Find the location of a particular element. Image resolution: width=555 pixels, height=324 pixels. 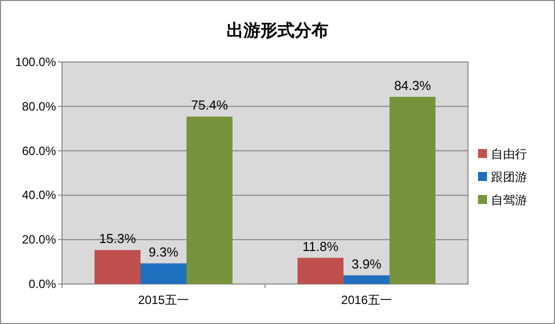

y-tick-label: 80.0% is located at coordinates (39, 106).